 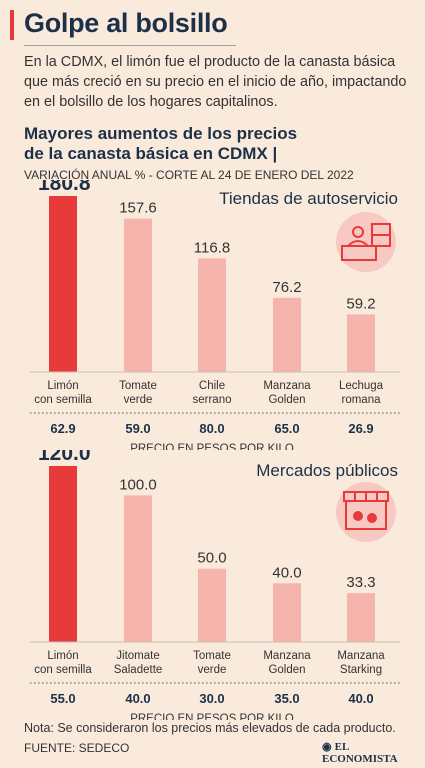 I want to click on price-3: 65.0, so click(x=286, y=428).